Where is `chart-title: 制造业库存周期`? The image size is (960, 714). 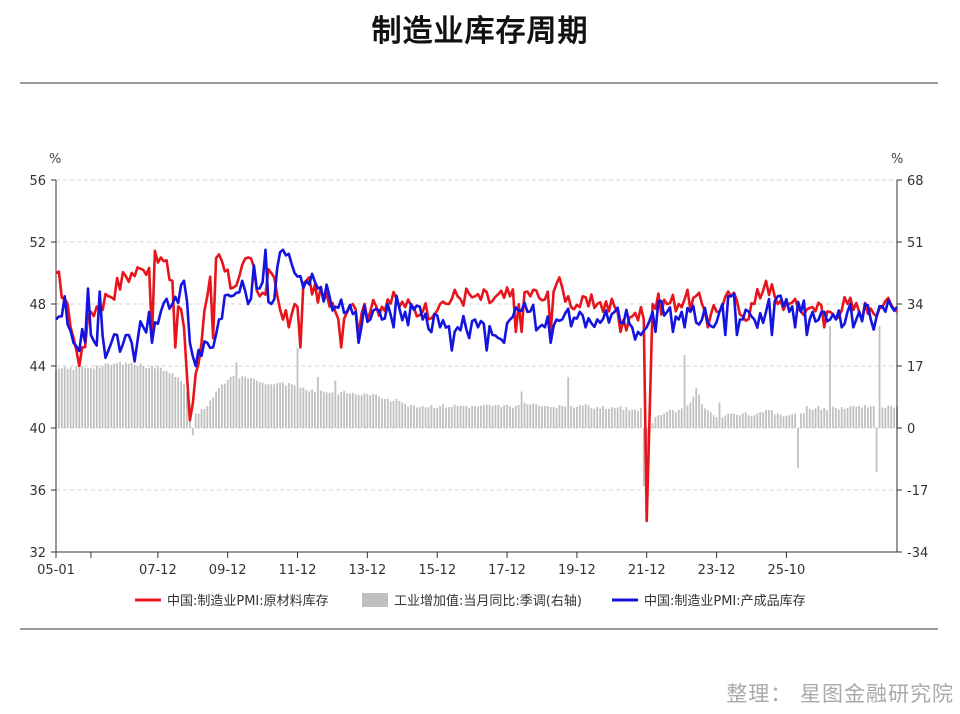 chart-title: 制造业库存周期 is located at coordinates (480, 31).